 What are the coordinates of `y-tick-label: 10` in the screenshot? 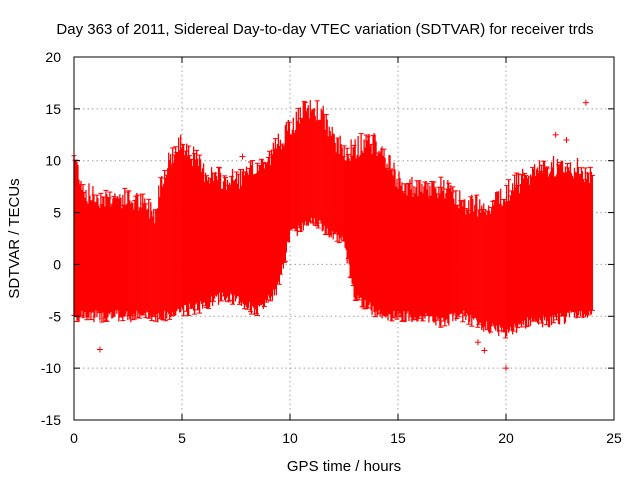 It's located at (53, 161).